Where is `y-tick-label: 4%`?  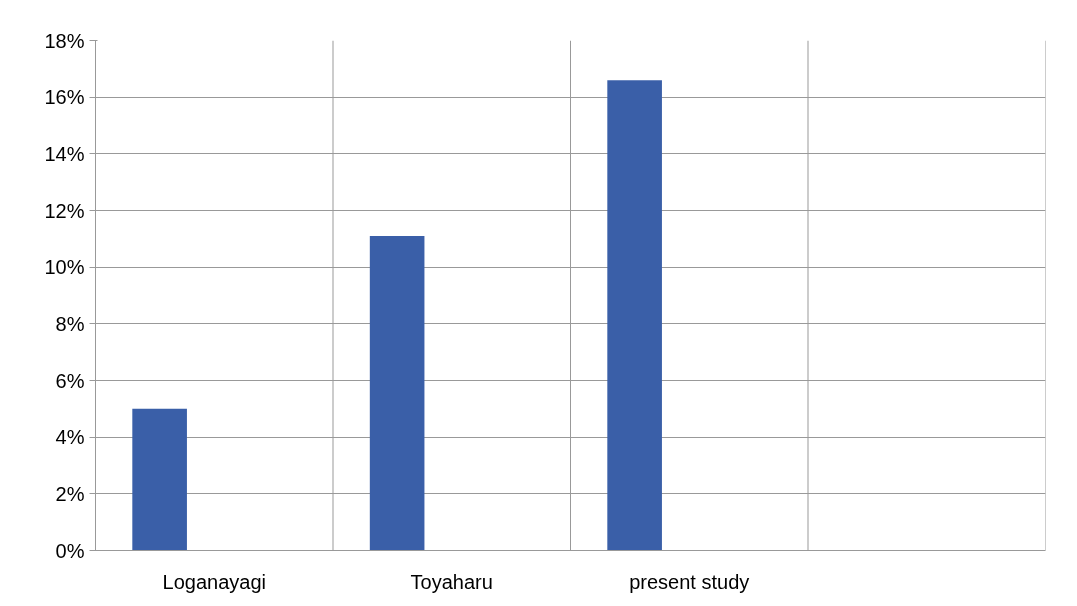
y-tick-label: 4% is located at coordinates (70, 437).